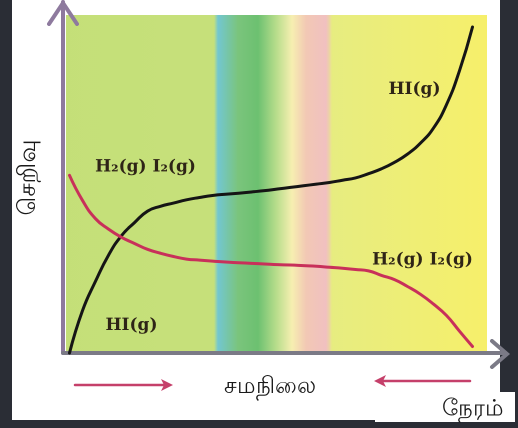 The image size is (518, 428). I want to click on text: HI(g), so click(132, 325).